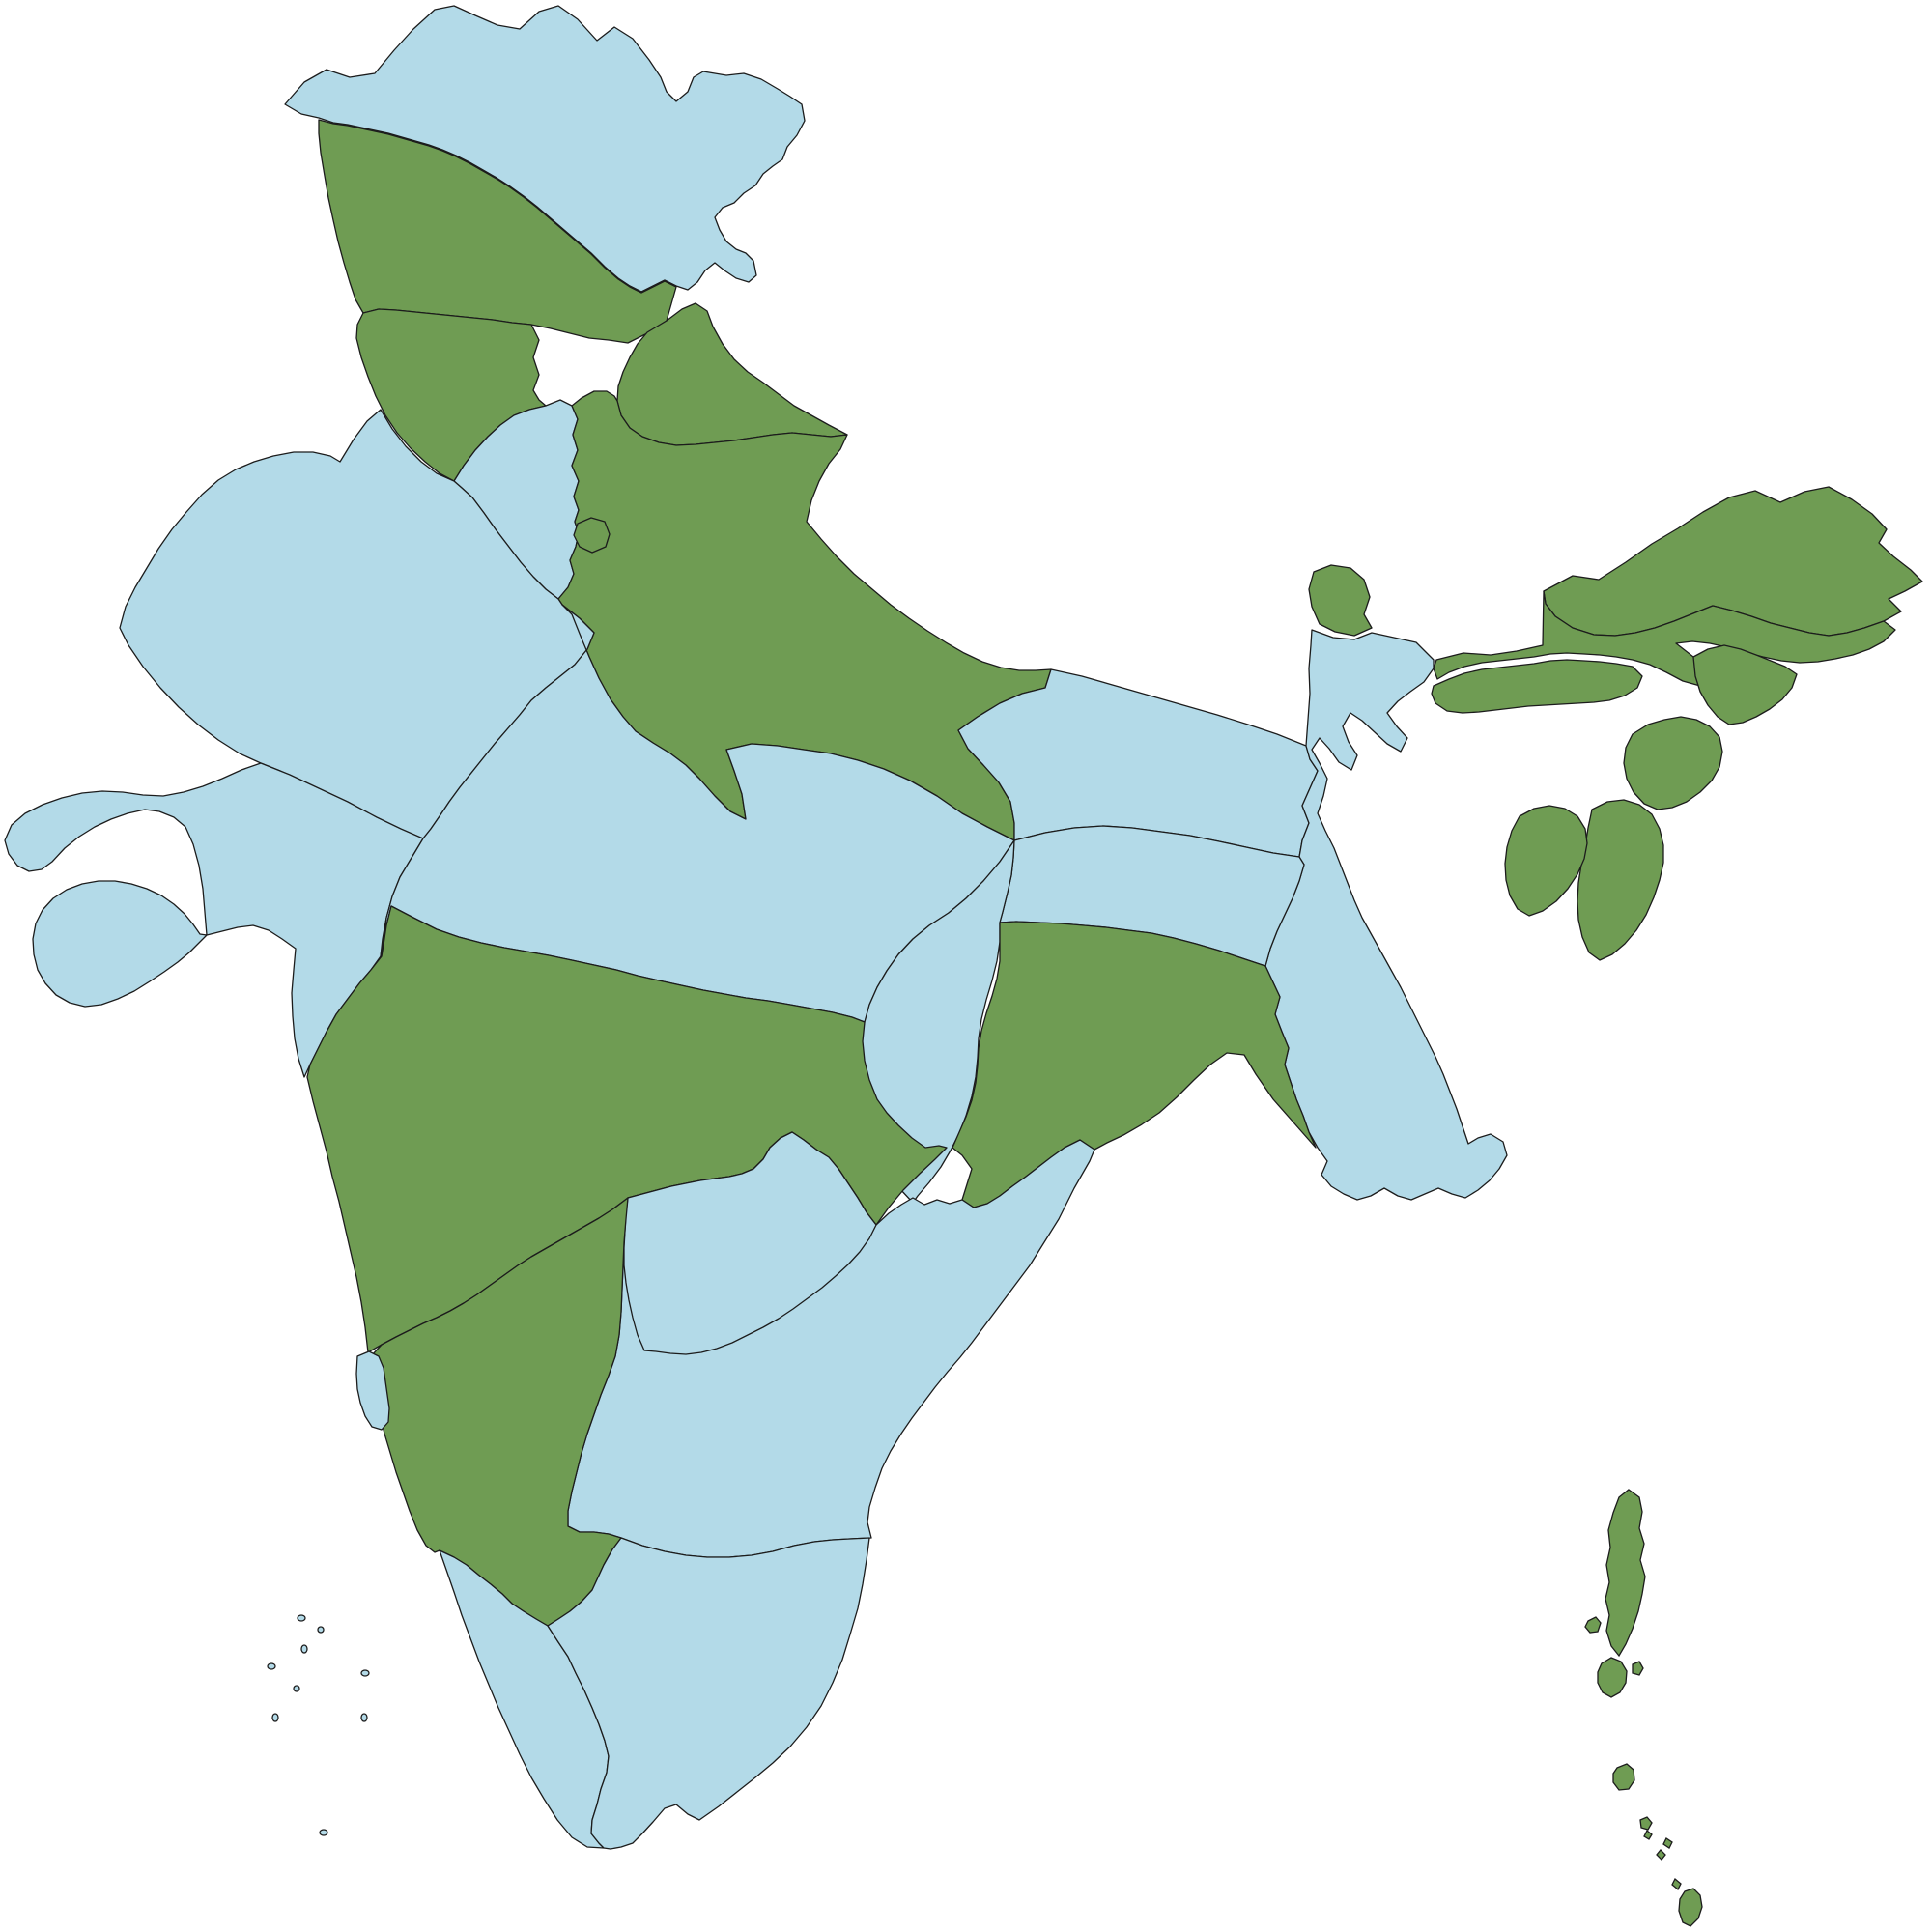 The width and height of the screenshot is (1932, 1932). What do you see at coordinates (708, 1693) in the screenshot?
I see `state-tamil-nadu` at bounding box center [708, 1693].